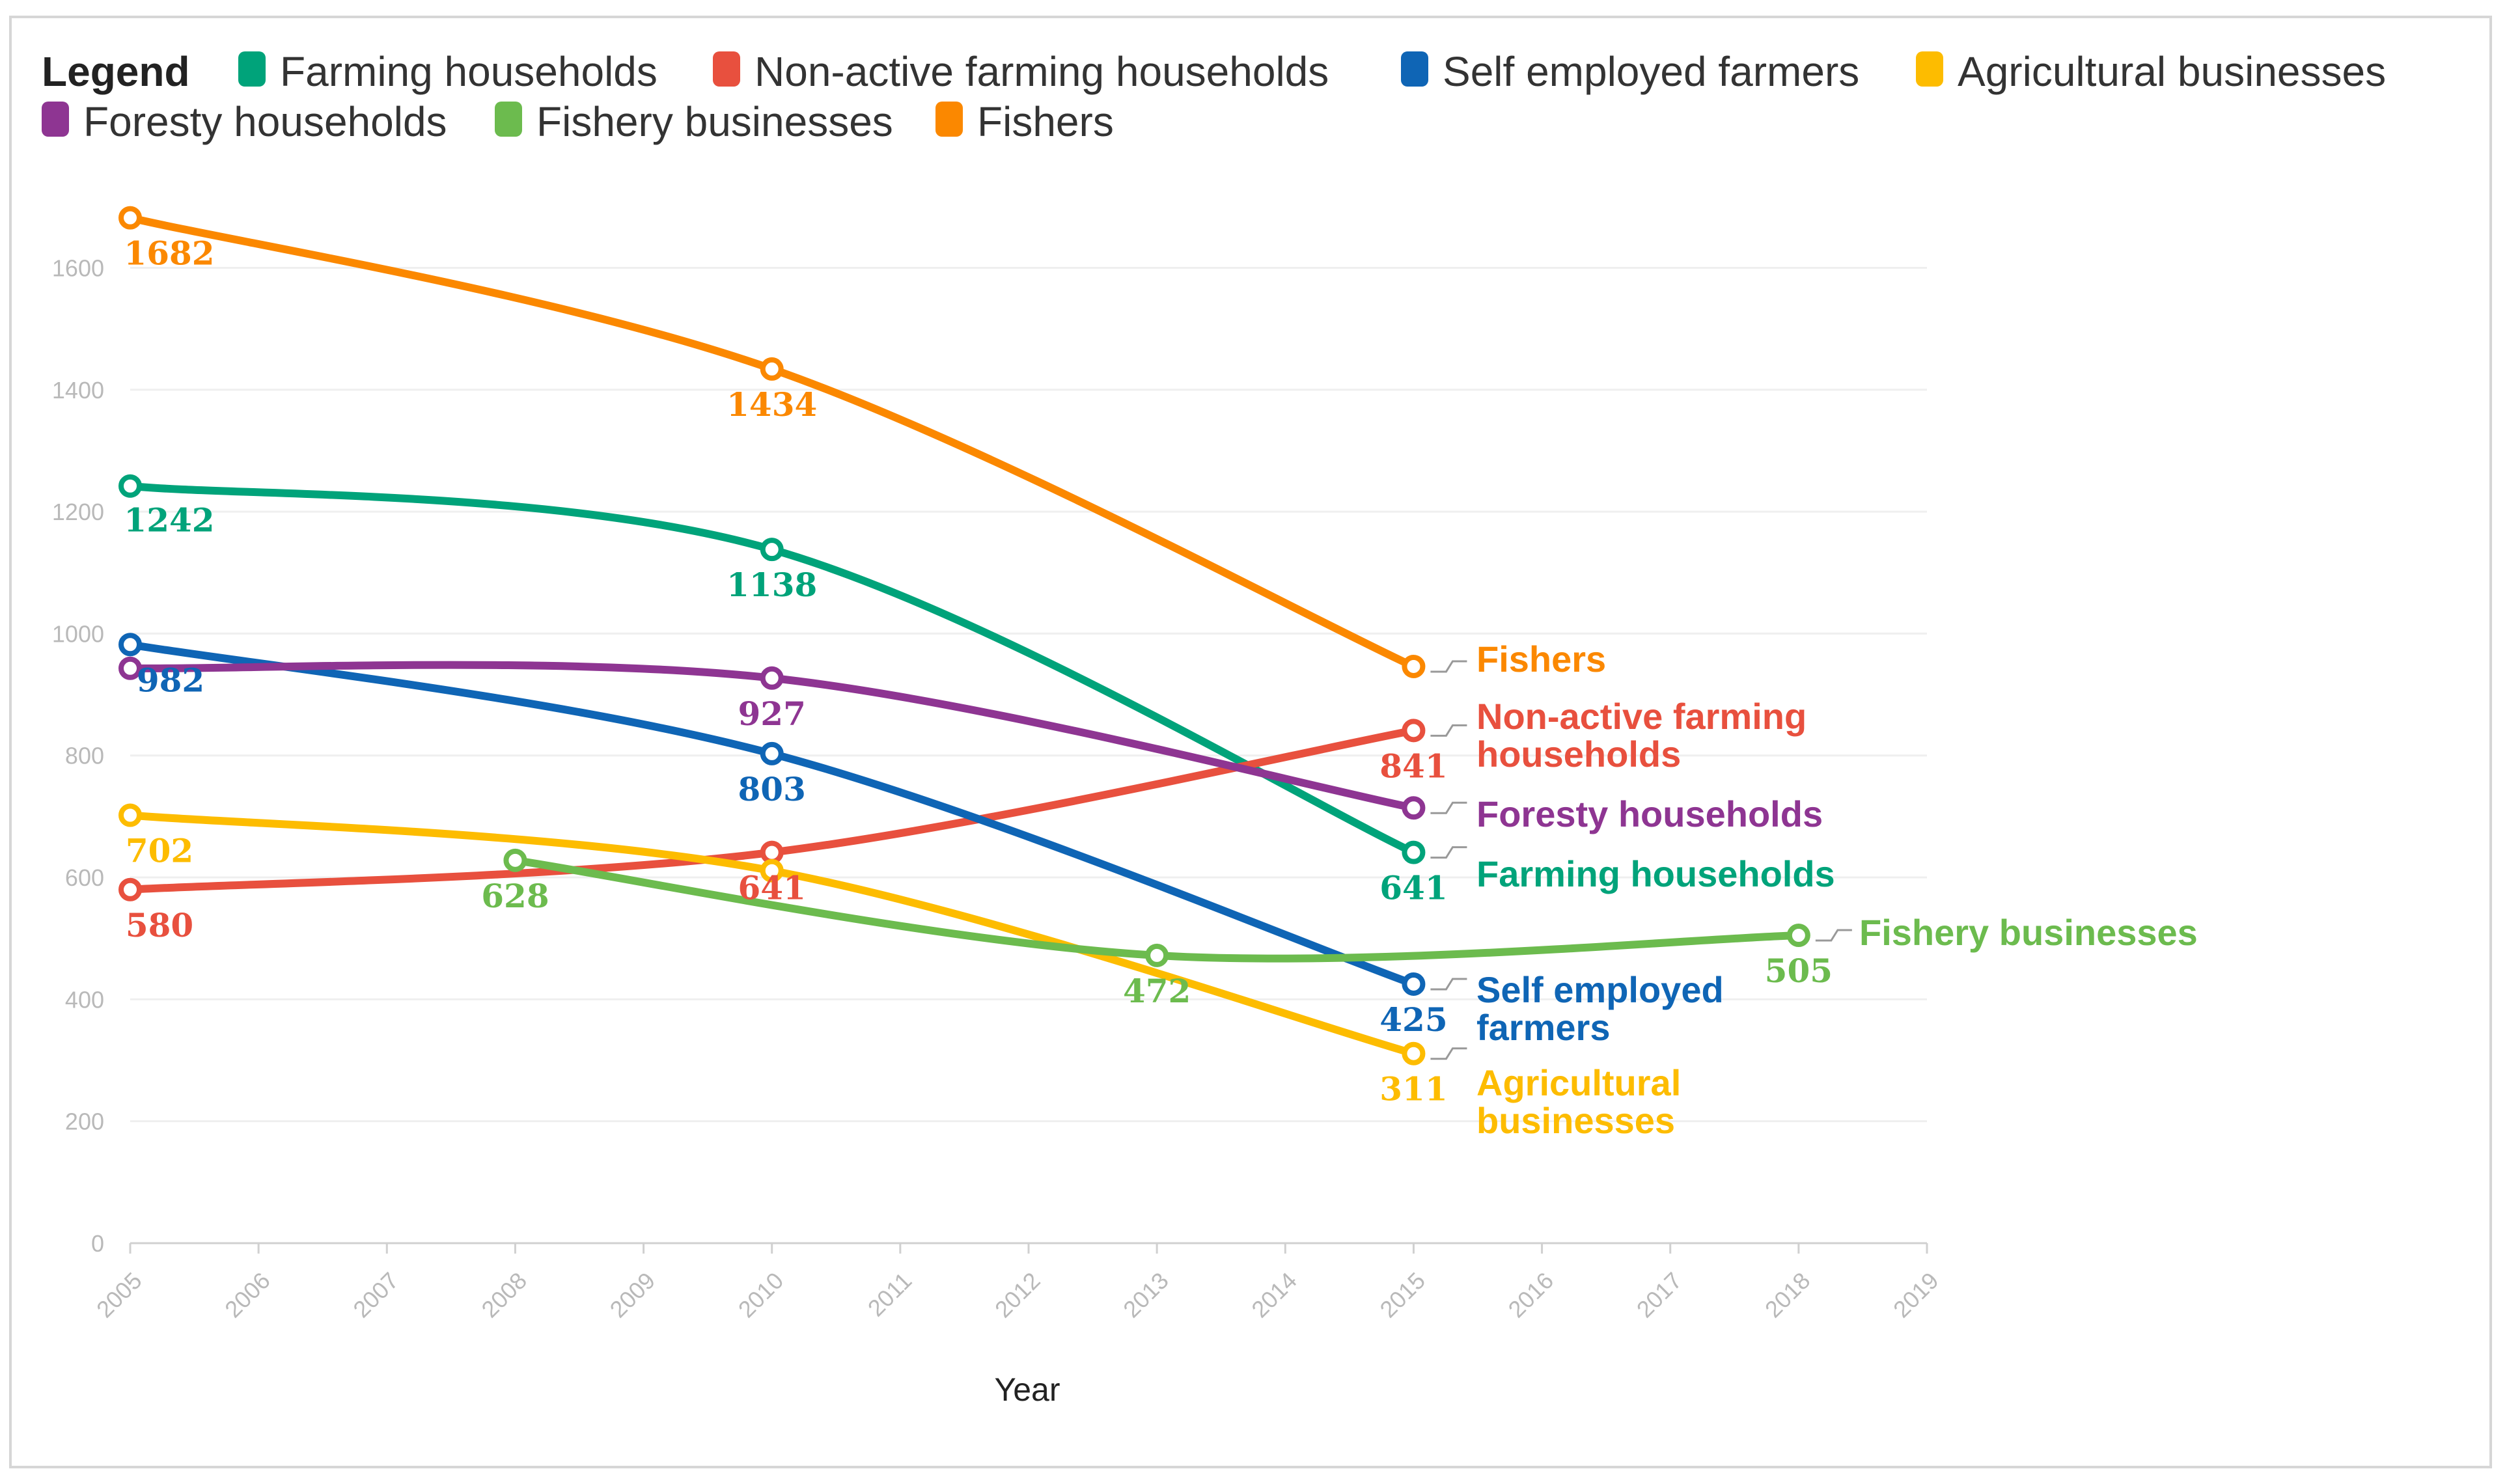 This screenshot has width=2507, height=1484. What do you see at coordinates (1413, 888) in the screenshot?
I see `data-label-farming: 641` at bounding box center [1413, 888].